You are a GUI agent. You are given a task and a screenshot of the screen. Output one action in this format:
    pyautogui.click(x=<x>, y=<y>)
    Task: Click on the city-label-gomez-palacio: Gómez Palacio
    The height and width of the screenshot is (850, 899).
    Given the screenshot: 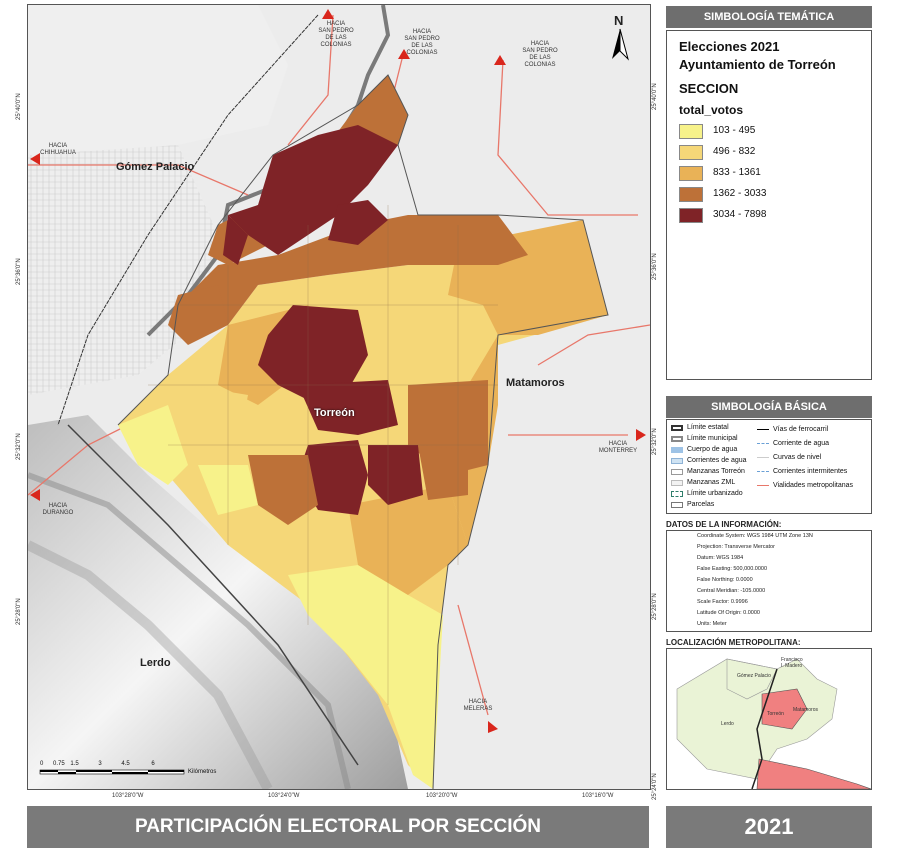 What is the action you would take?
    pyautogui.click(x=155, y=167)
    